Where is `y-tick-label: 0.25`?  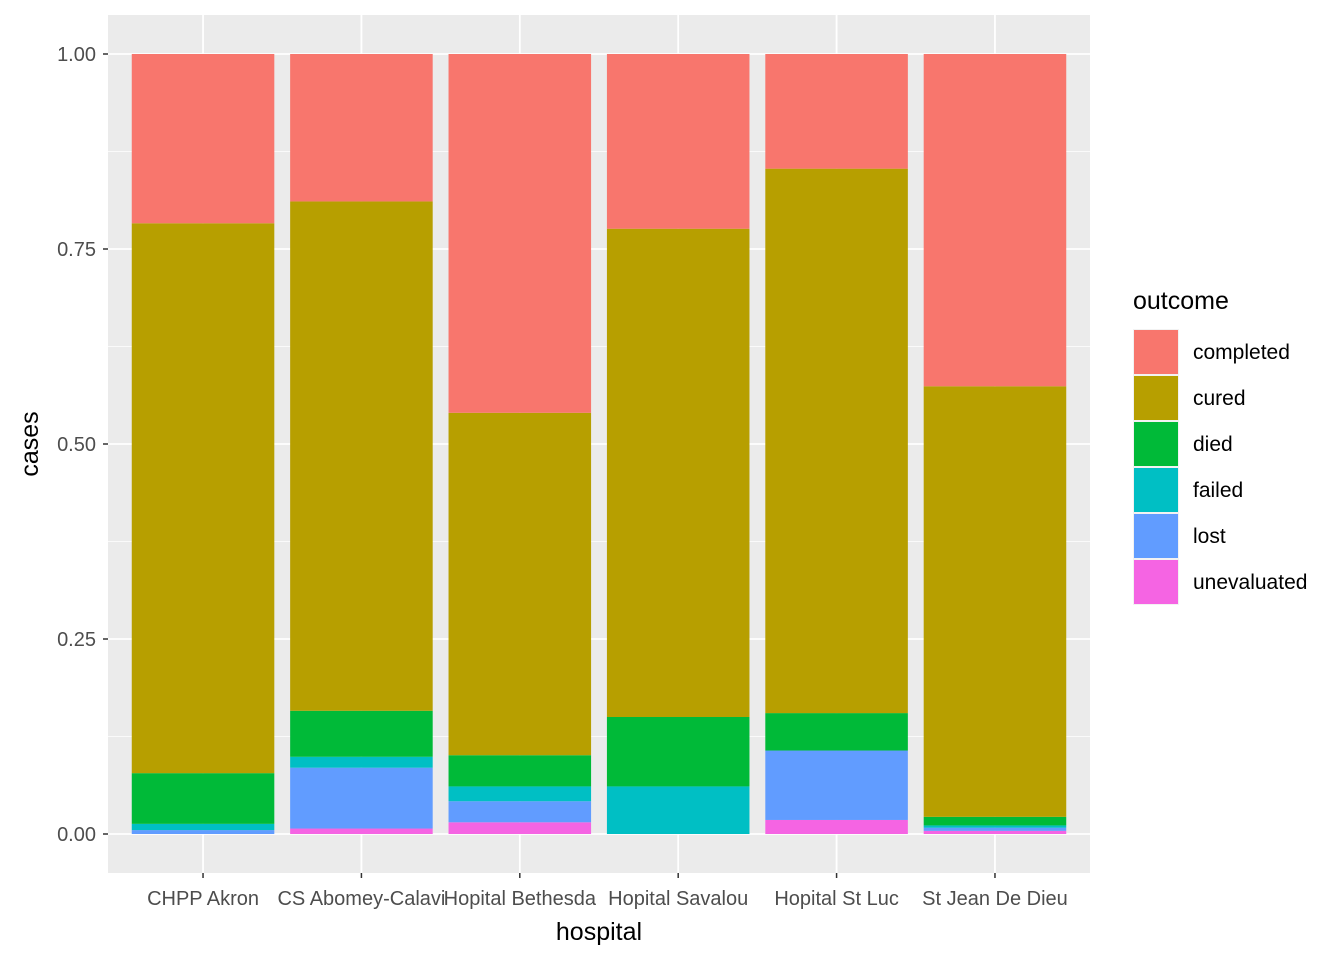 y-tick-label: 0.25 is located at coordinates (76, 640).